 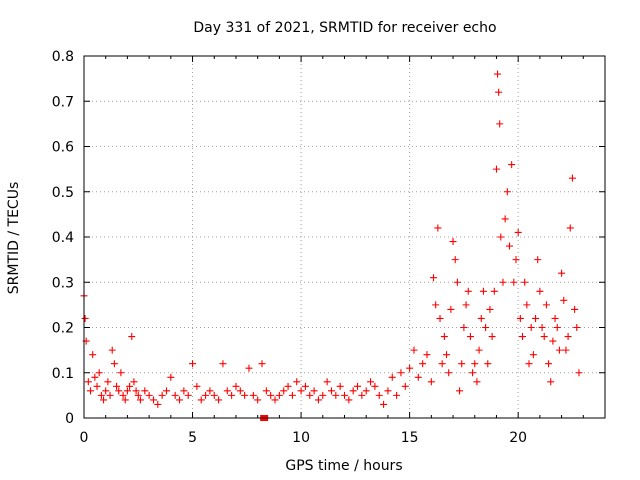 What do you see at coordinates (84, 438) in the screenshot?
I see `x-tick-label: 0` at bounding box center [84, 438].